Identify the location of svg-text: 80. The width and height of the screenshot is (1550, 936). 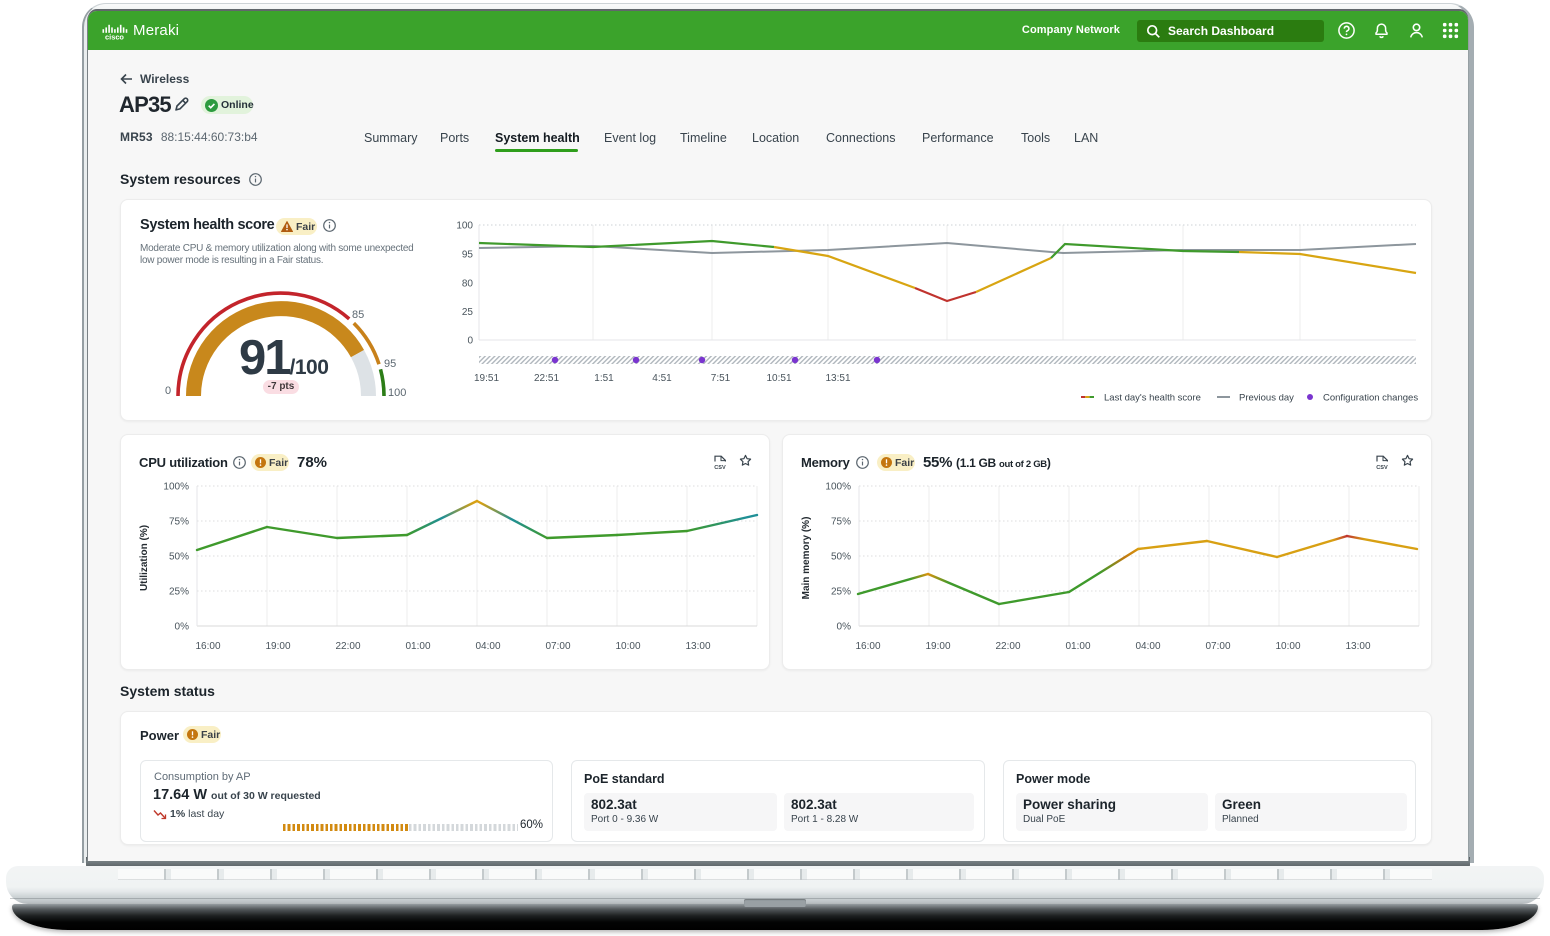
(468, 284).